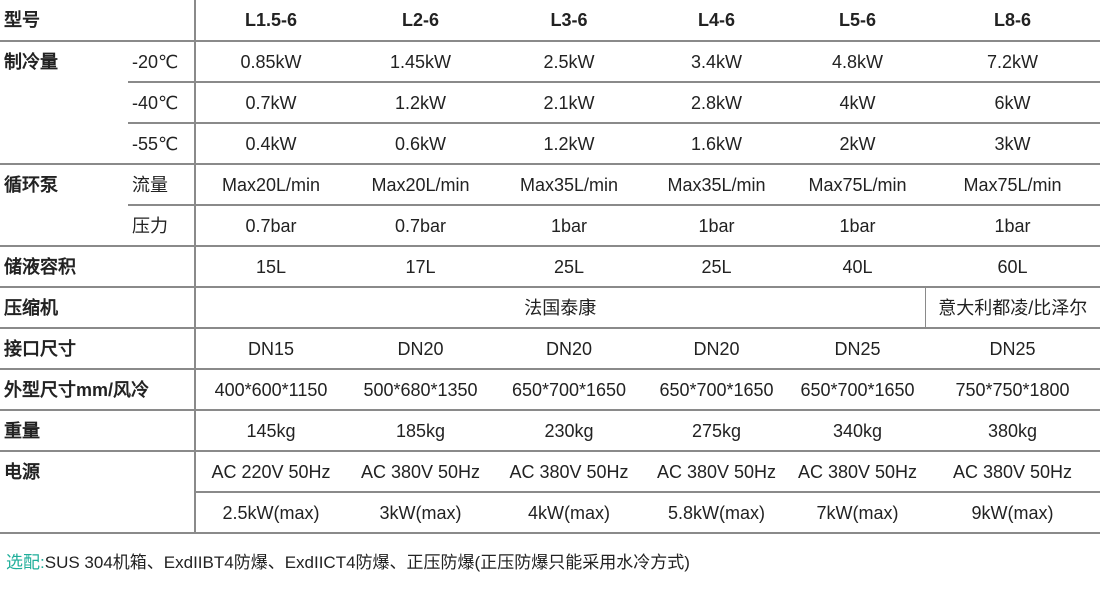  Describe the element at coordinates (420, 431) in the screenshot. I see `spec-cell: 185kg` at that location.